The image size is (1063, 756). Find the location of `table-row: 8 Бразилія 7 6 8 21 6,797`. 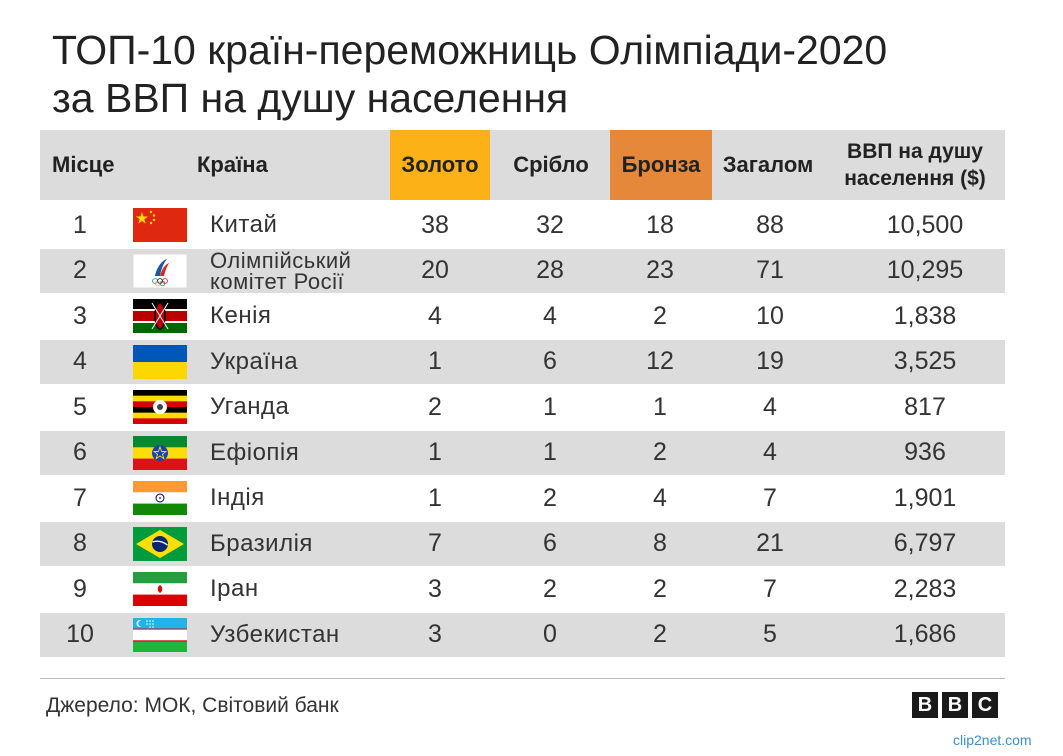

table-row: 8 Бразилія 7 6 8 21 6,797 is located at coordinates (522, 543).